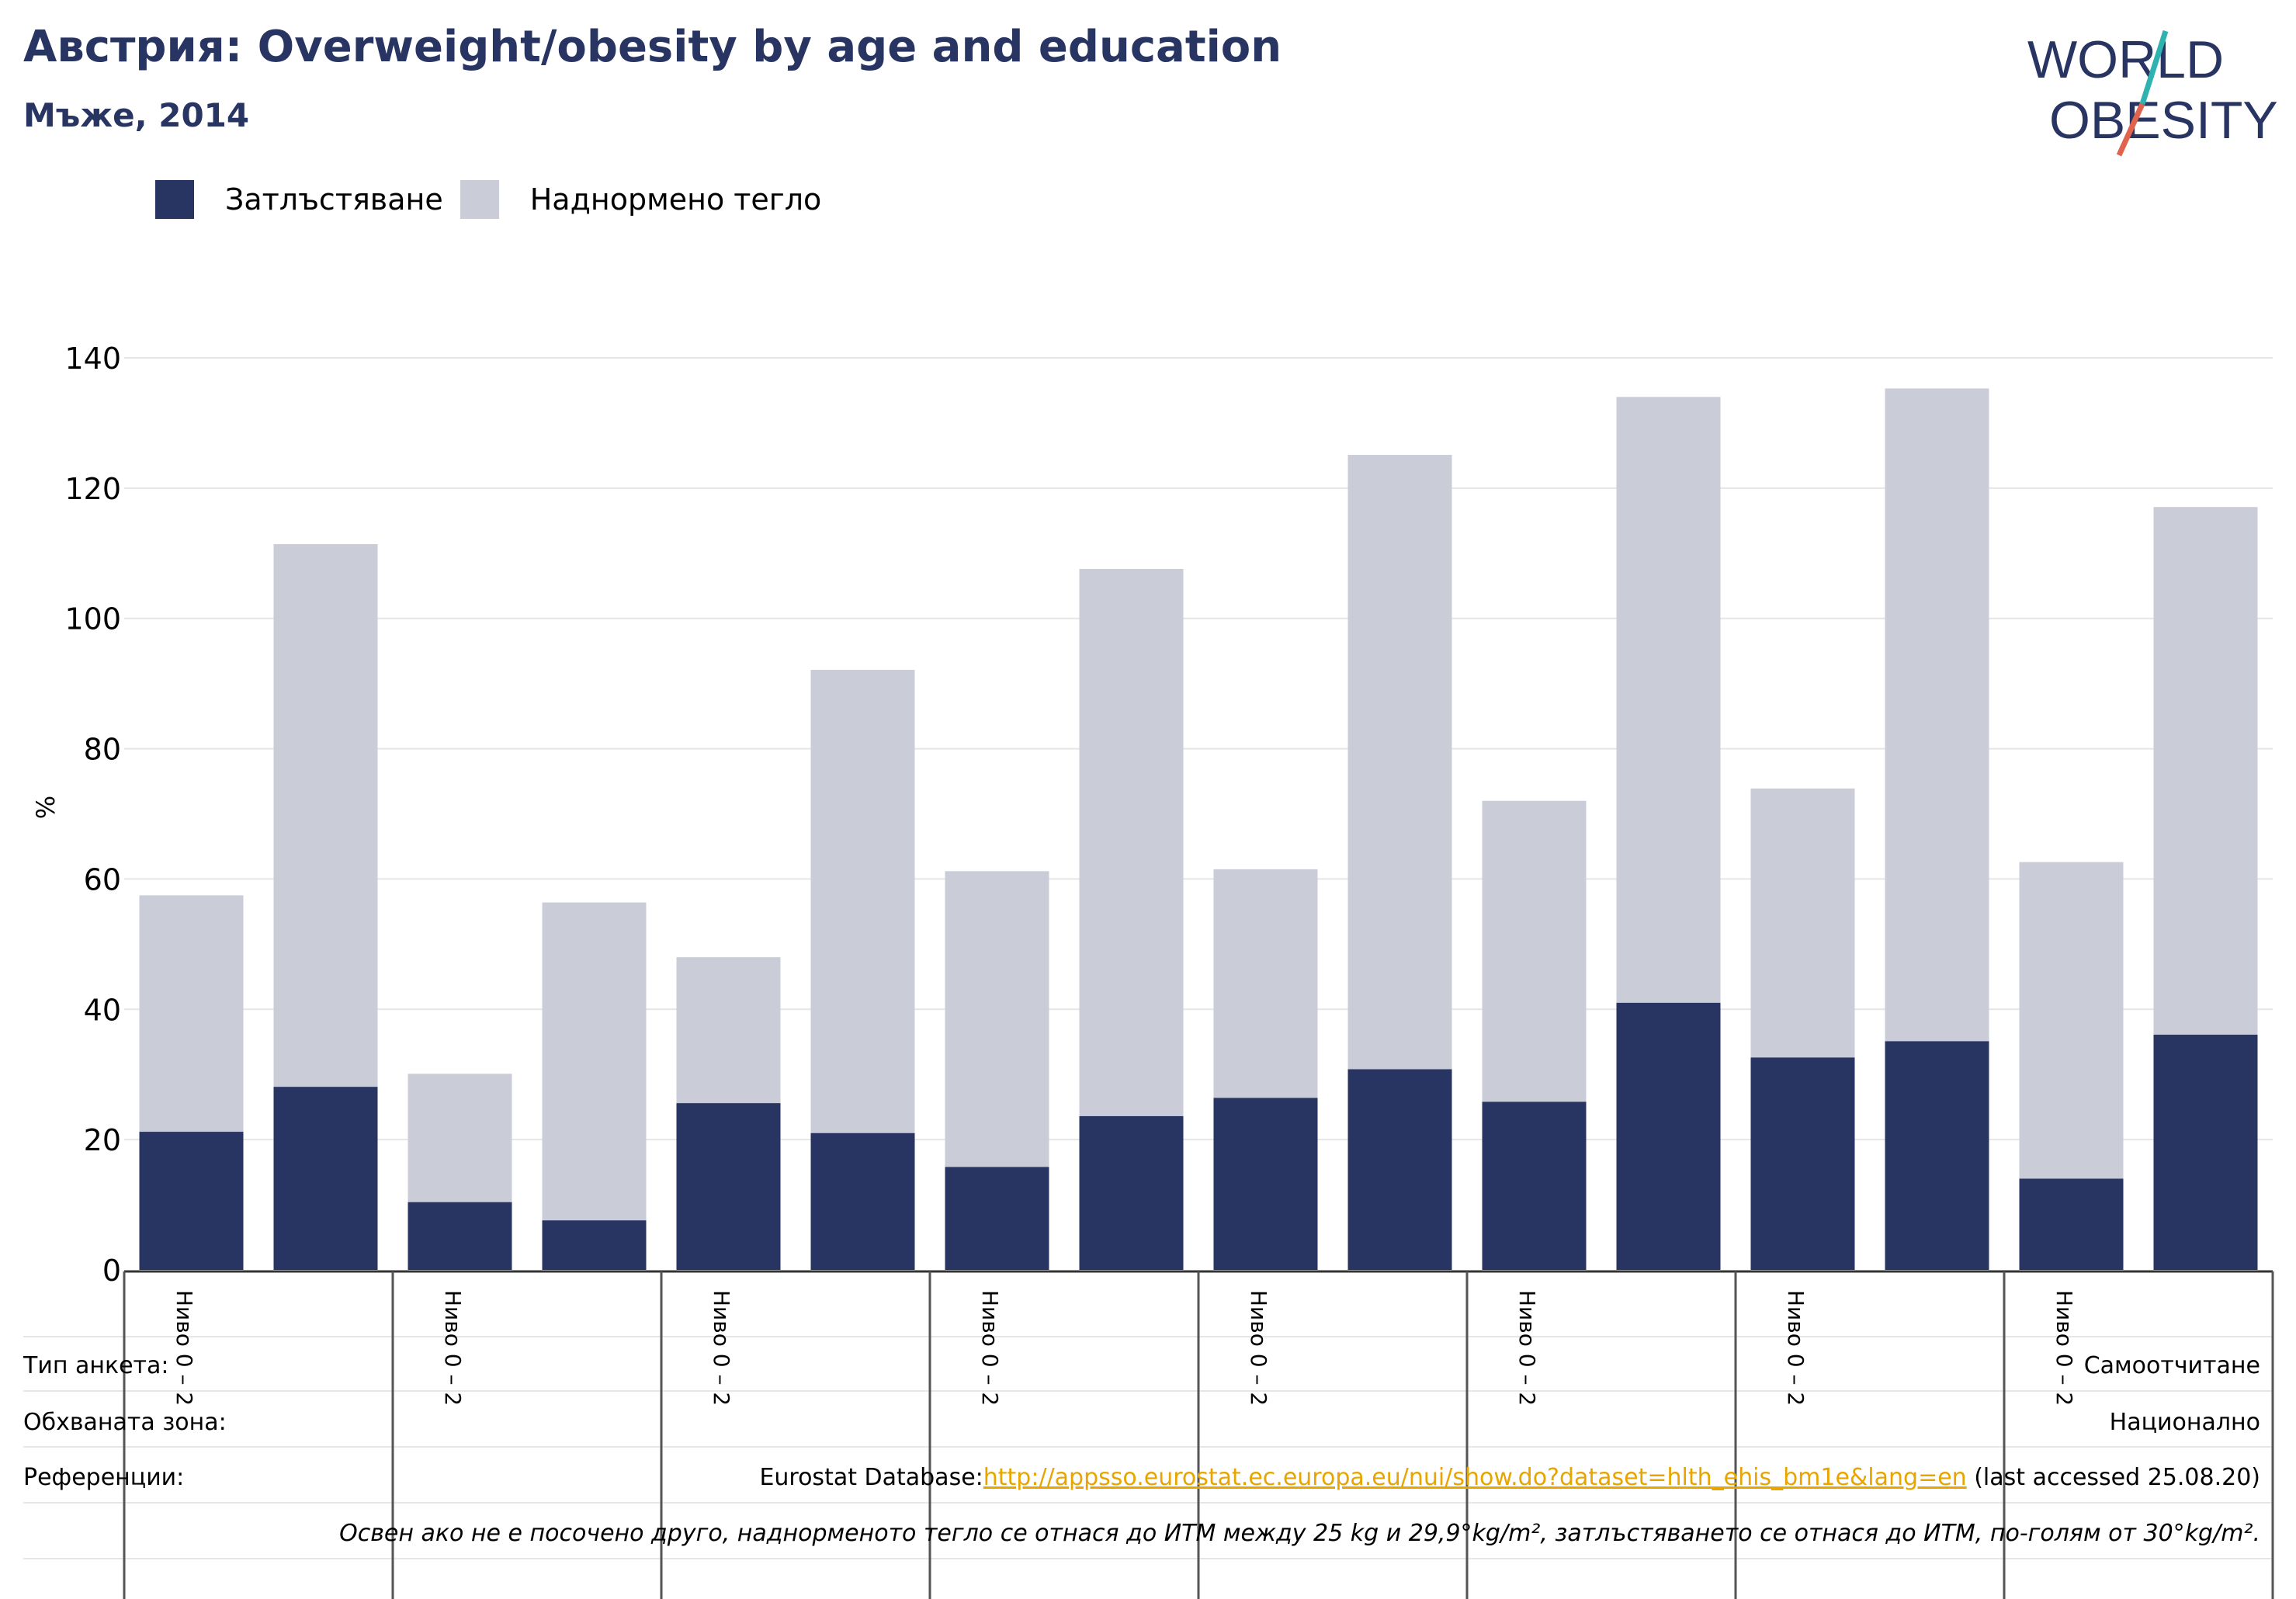 Image resolution: width=2296 pixels, height=1599 pixels. Describe the element at coordinates (2163, 120) in the screenshot. I see `logo-word-2: OBESITY` at that location.